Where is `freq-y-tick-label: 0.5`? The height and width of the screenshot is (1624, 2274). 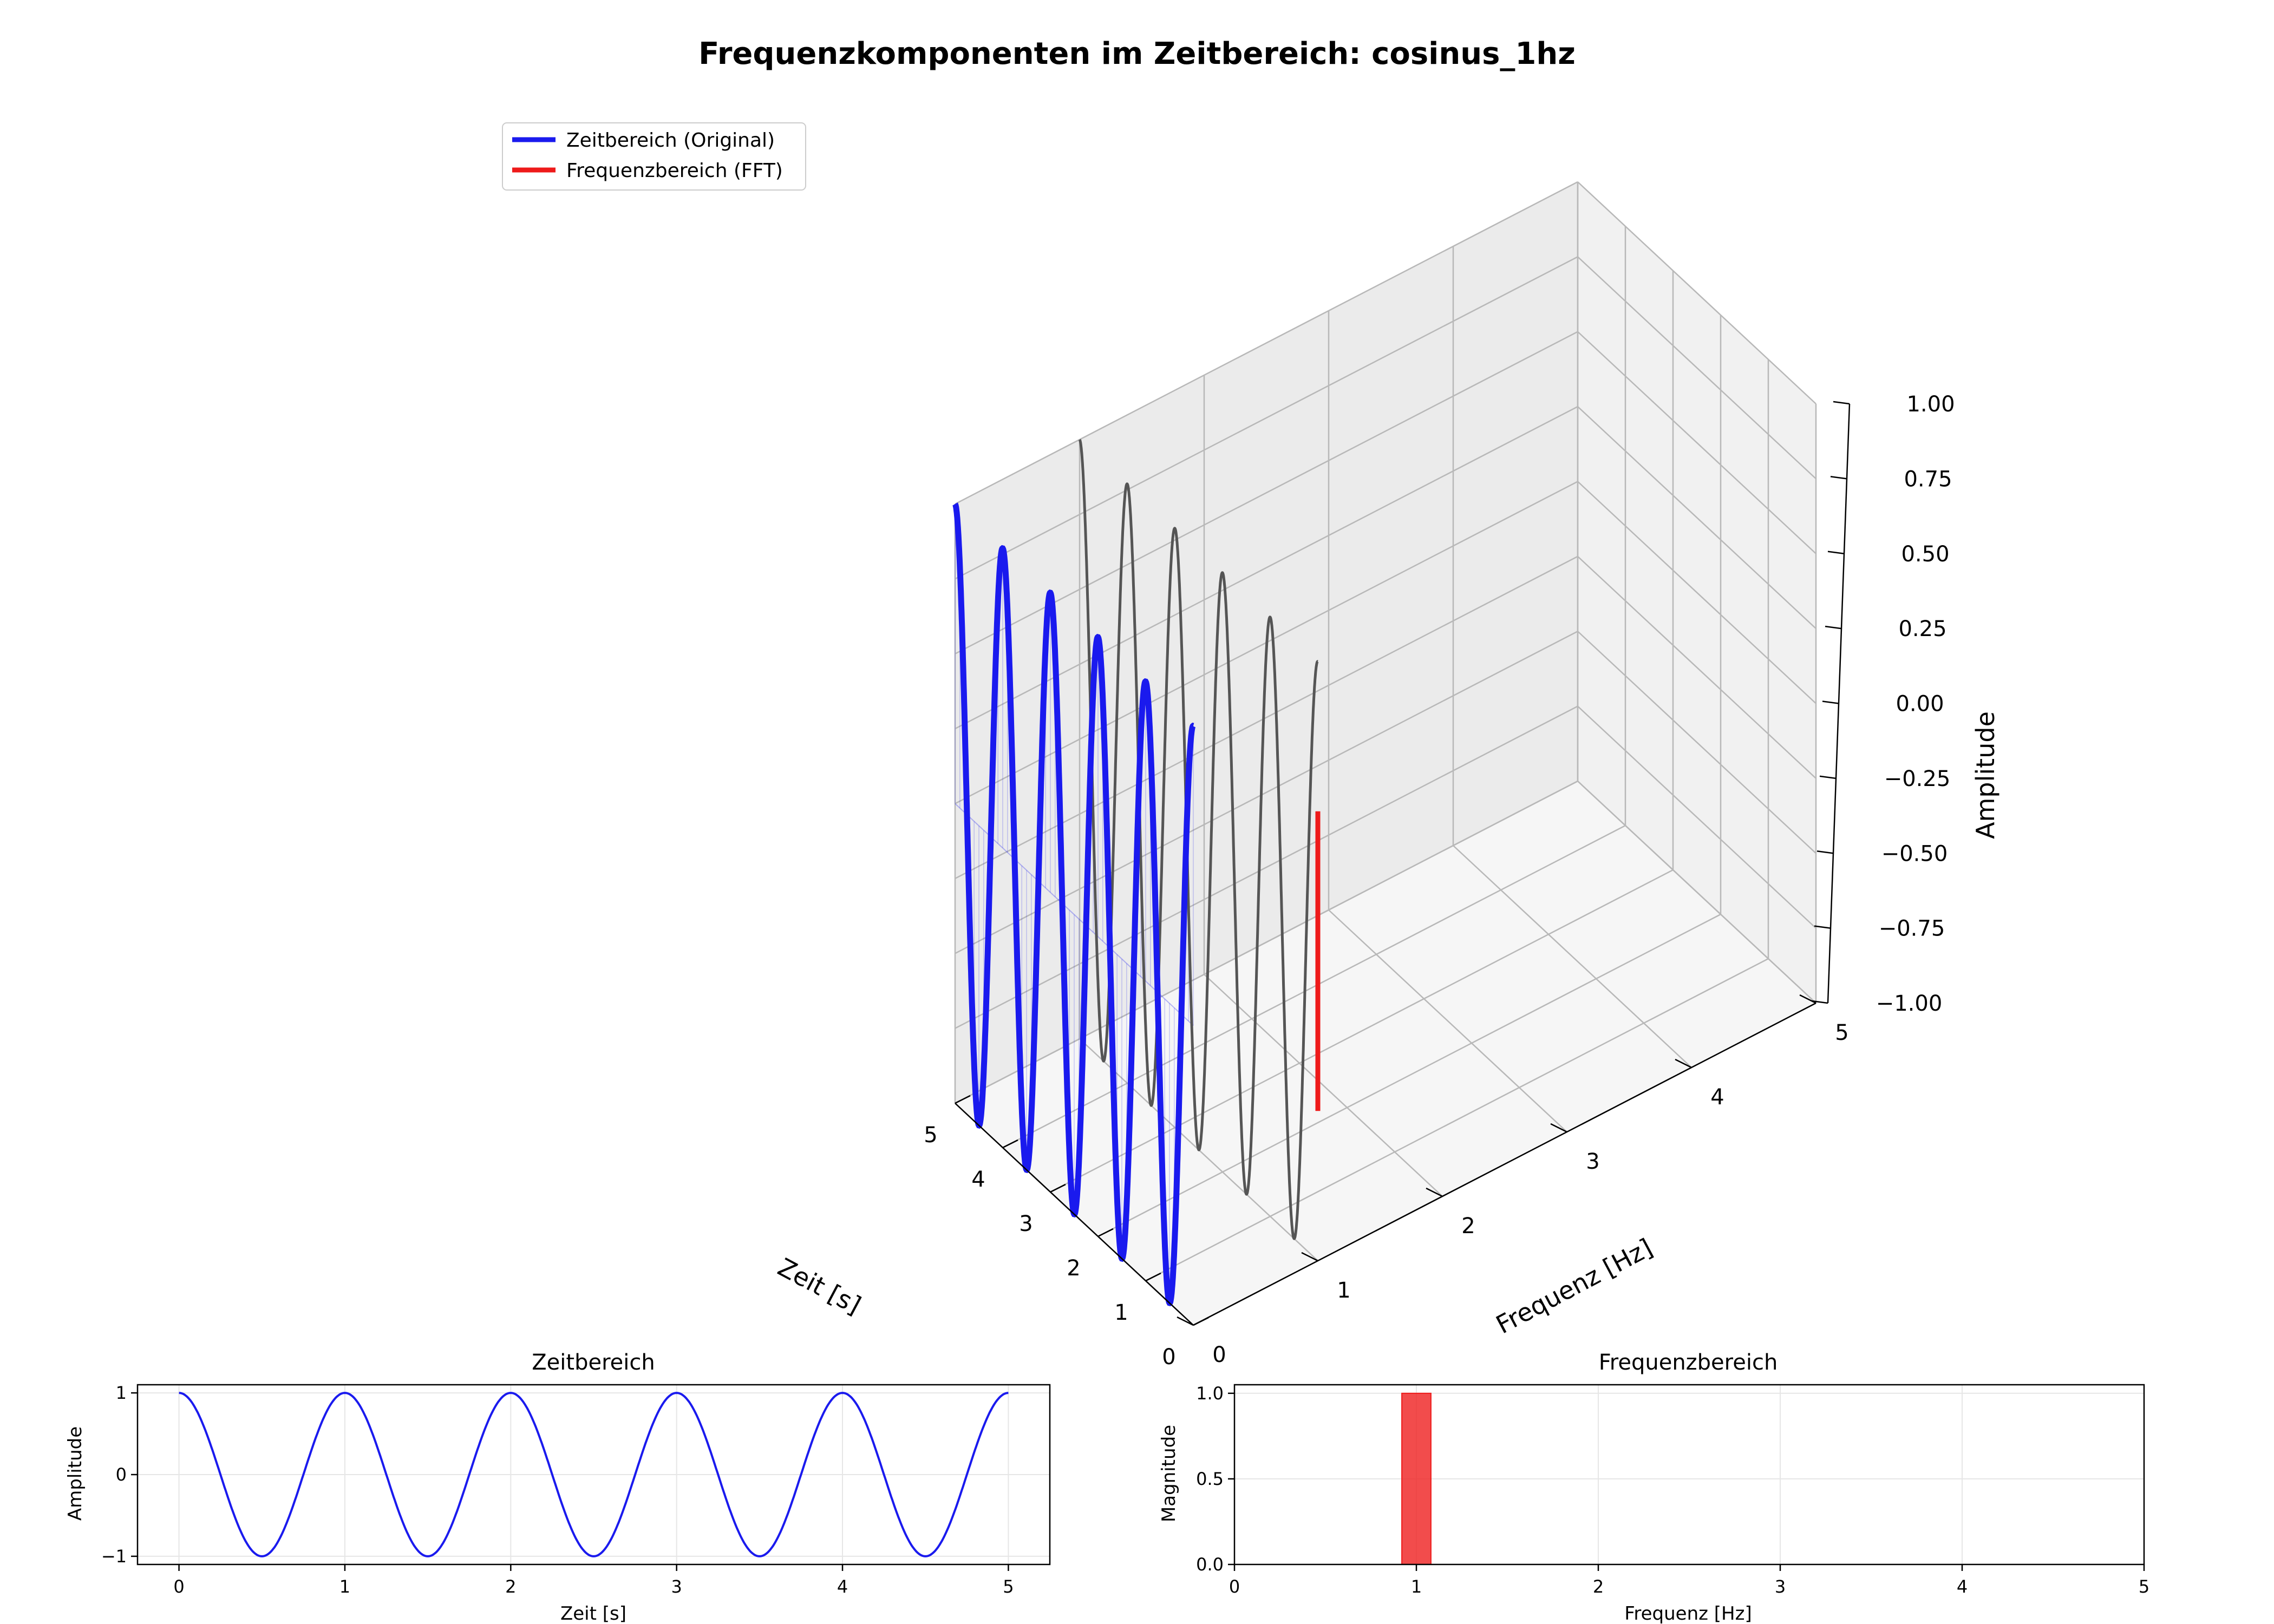
freq-y-tick-label: 0.5 is located at coordinates (1210, 1479).